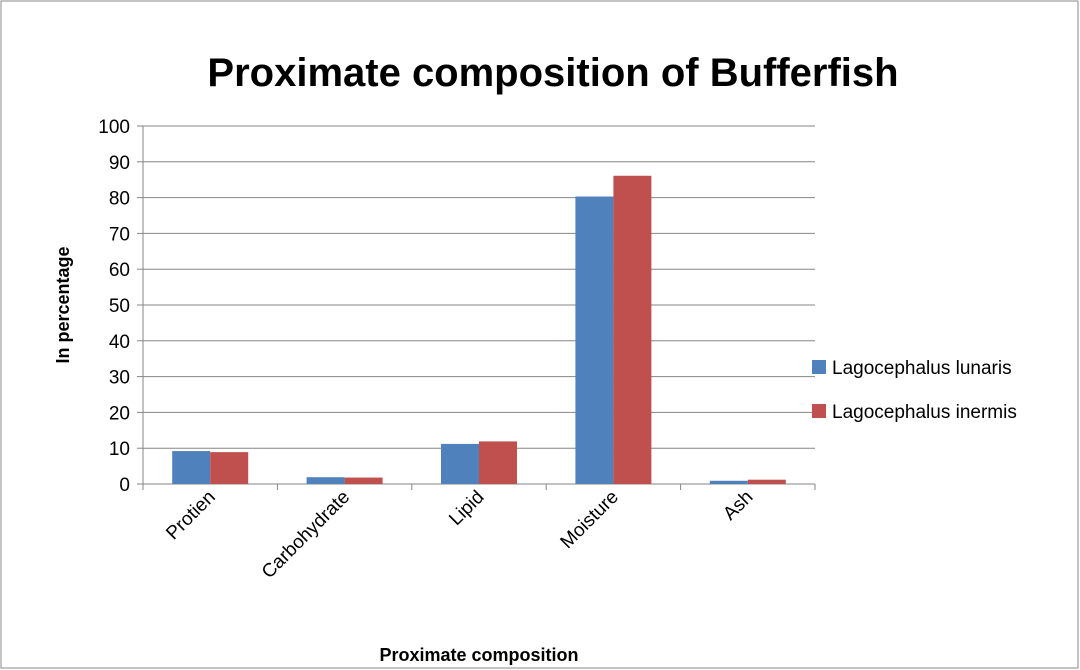  Describe the element at coordinates (119, 413) in the screenshot. I see `y-tick-label: 20` at that location.